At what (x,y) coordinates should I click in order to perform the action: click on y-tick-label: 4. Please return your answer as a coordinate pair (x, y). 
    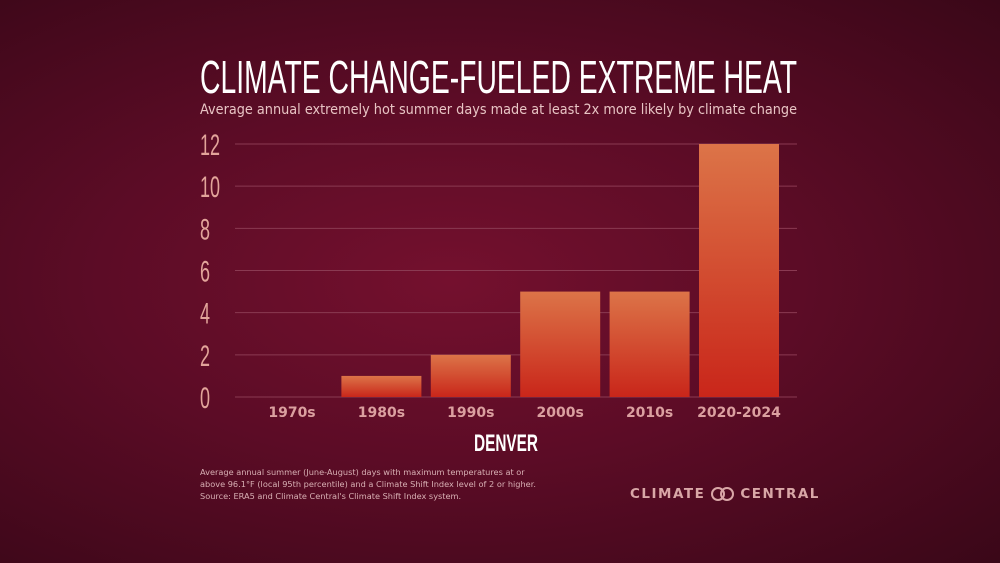
    Looking at the image, I should click on (205, 314).